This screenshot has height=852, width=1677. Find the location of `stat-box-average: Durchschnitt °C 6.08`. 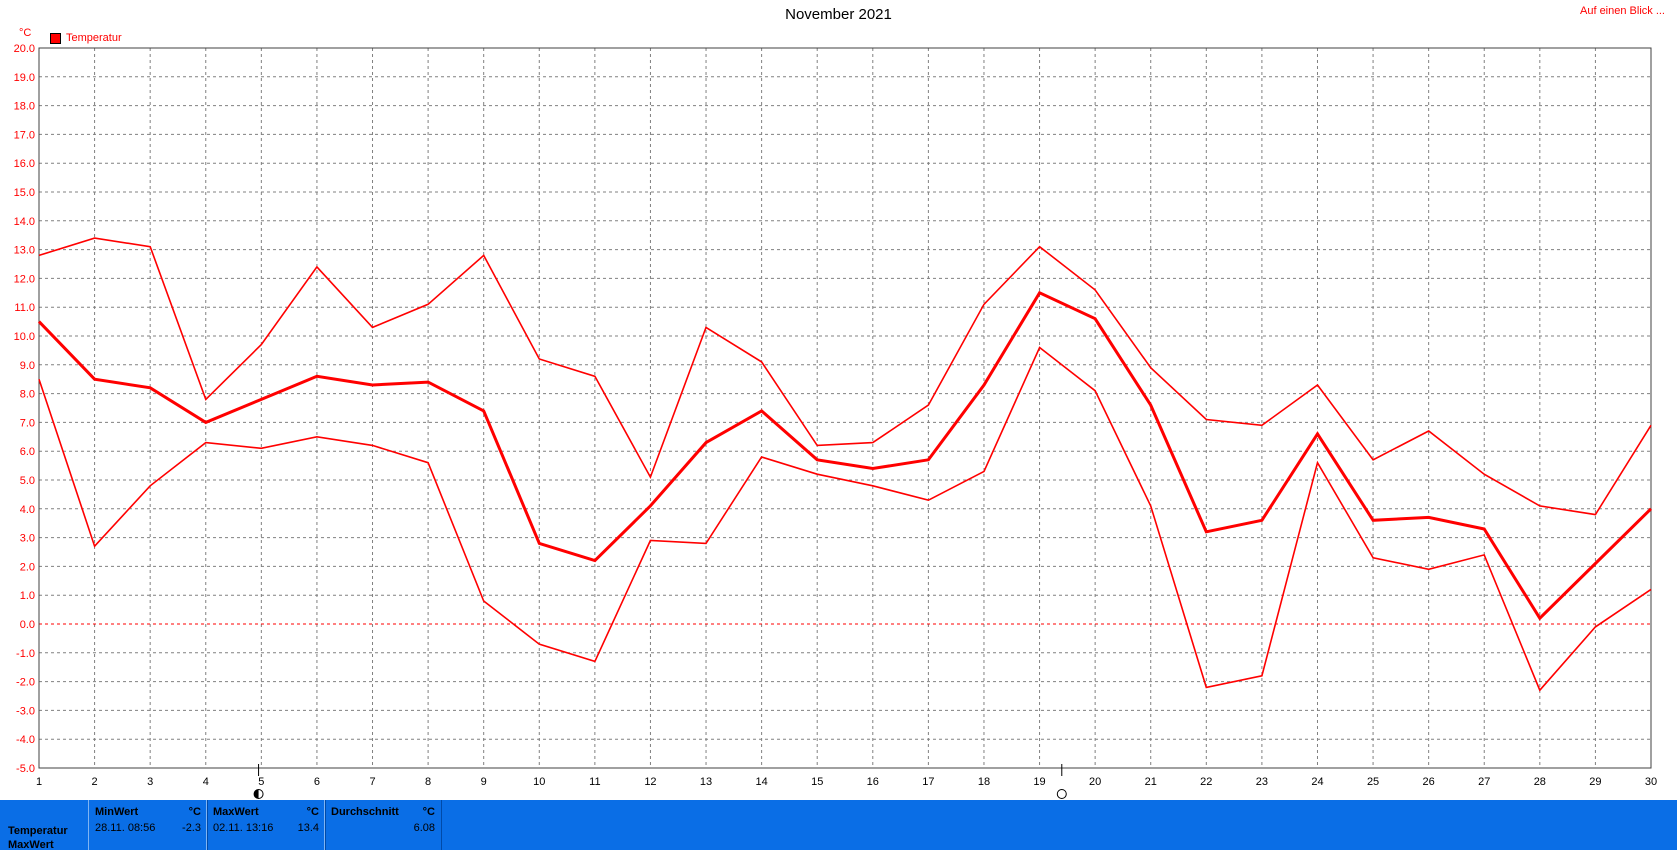

stat-box-average: Durchschnitt °C 6.08 is located at coordinates (383, 825).